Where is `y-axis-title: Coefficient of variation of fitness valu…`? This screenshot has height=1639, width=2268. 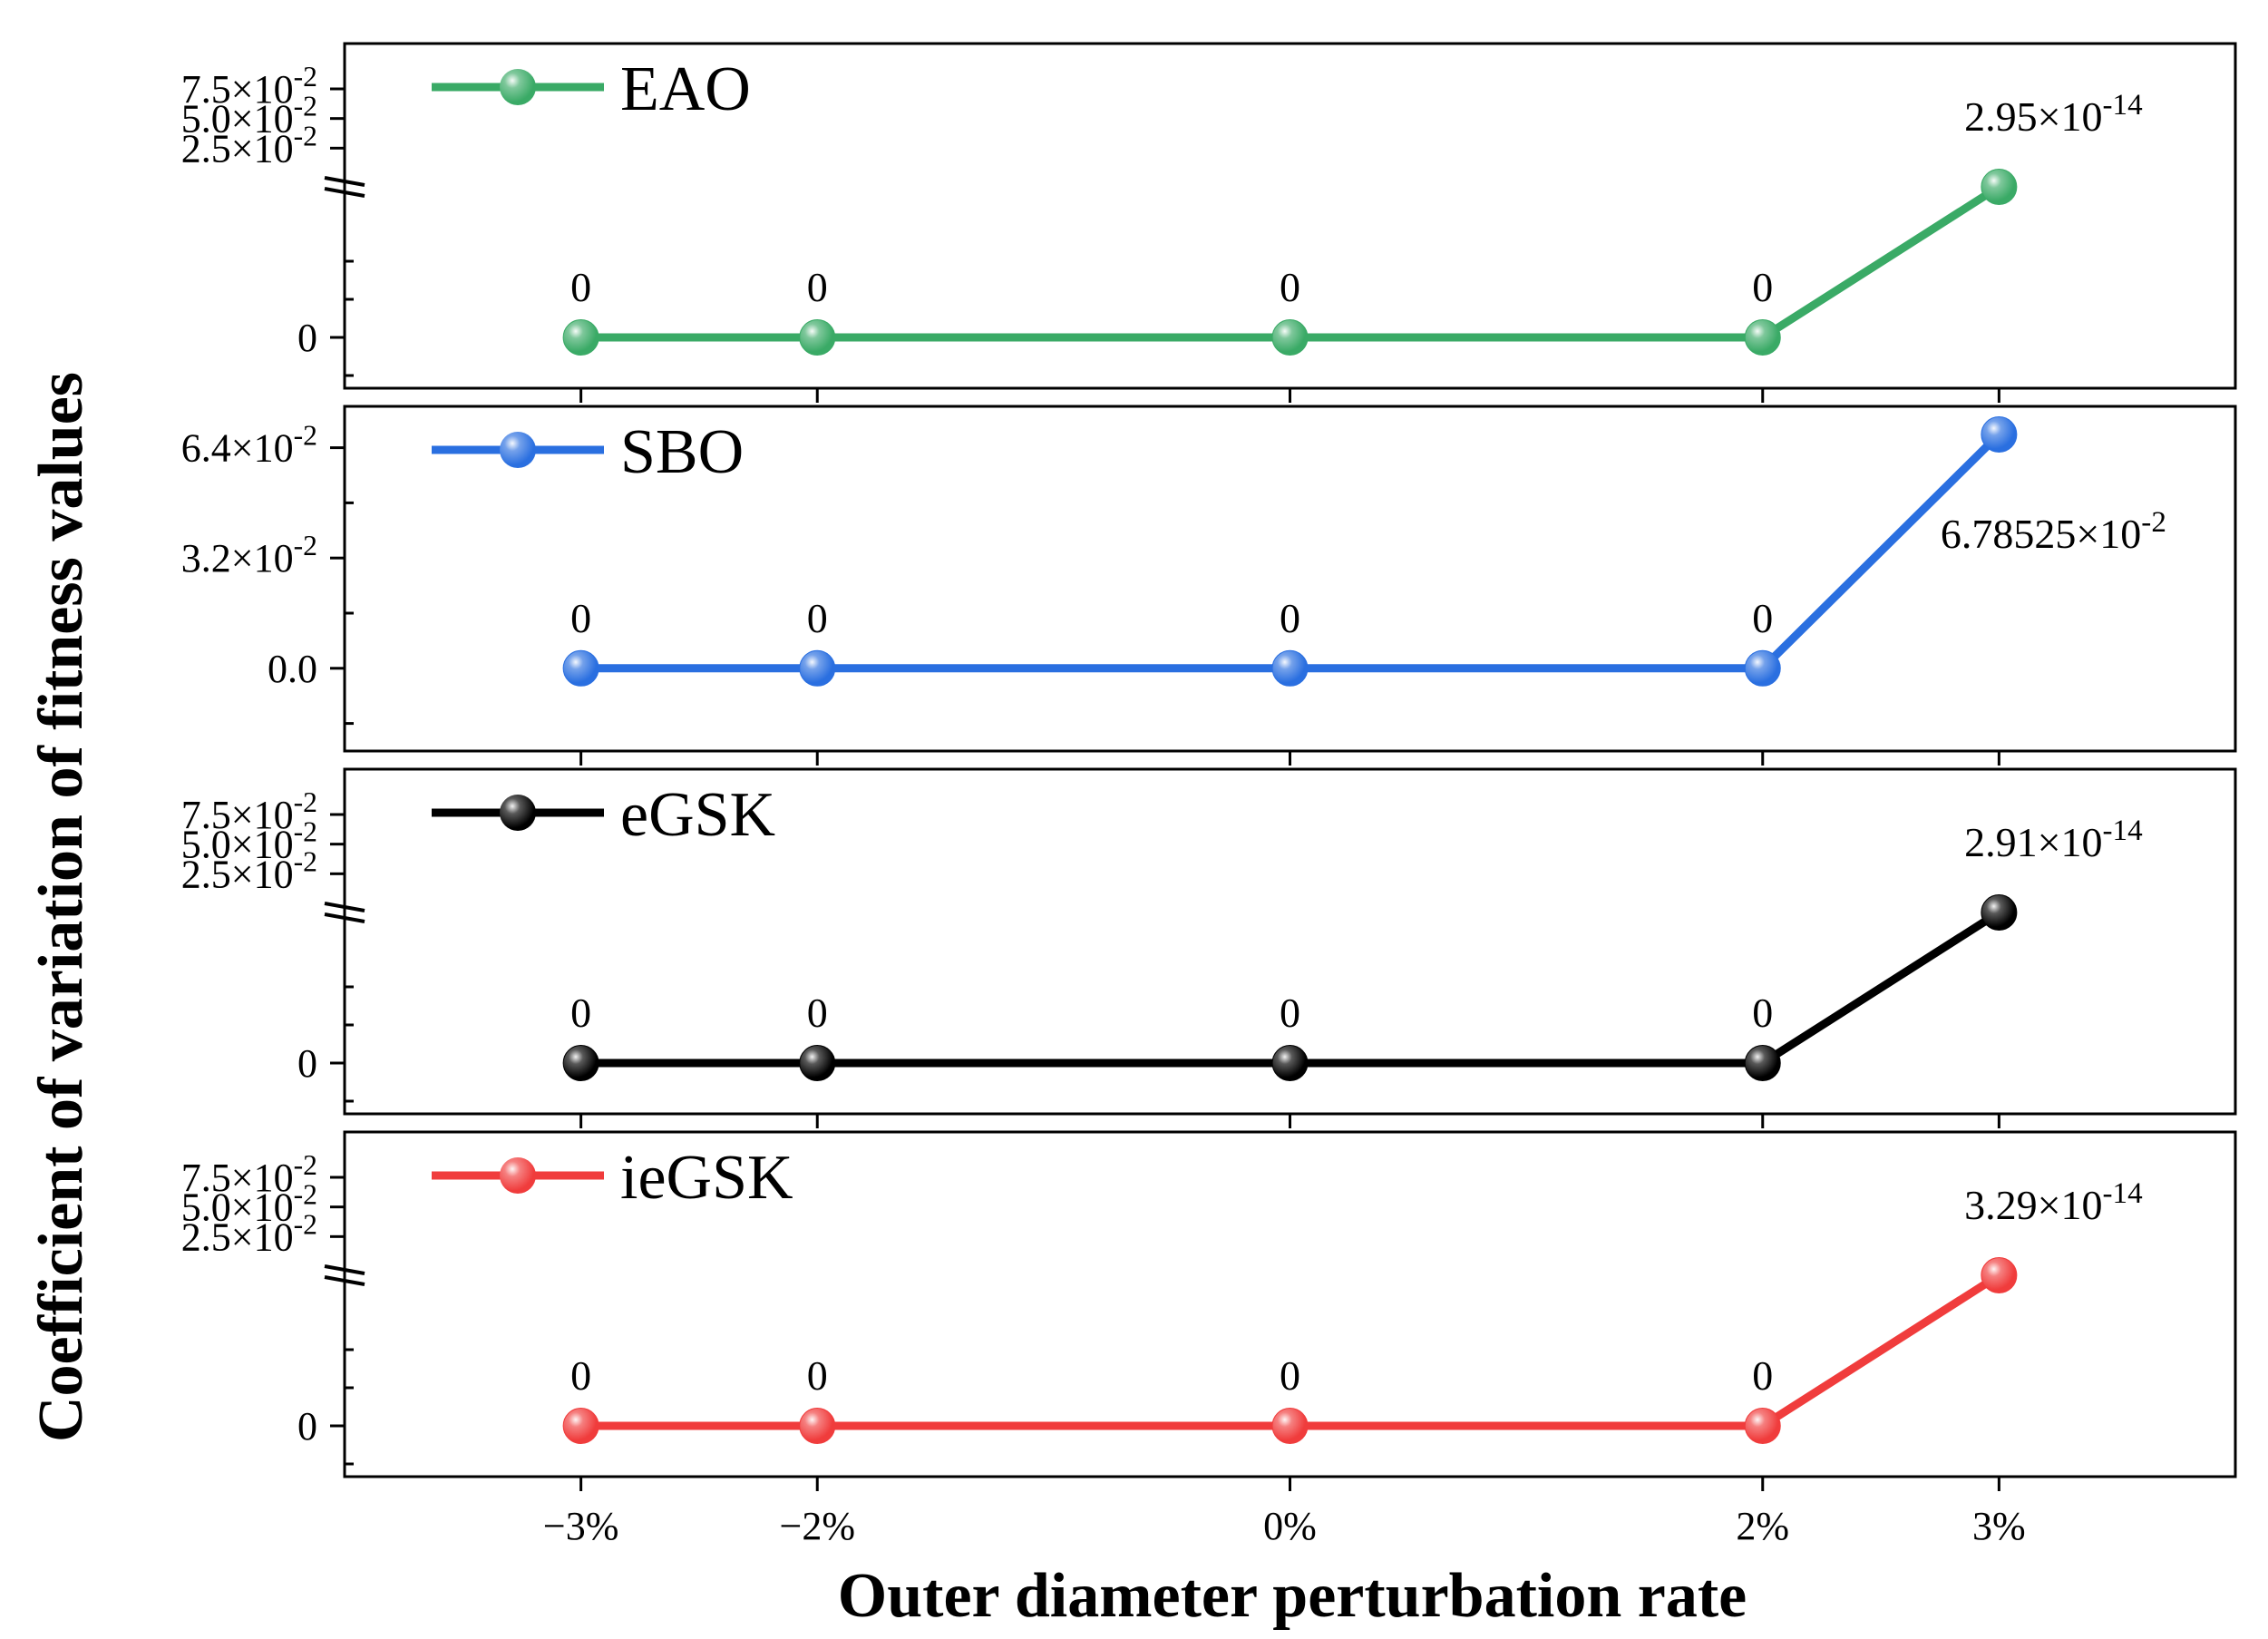 y-axis-title: Coefficient of variation of fitness valu… is located at coordinates (61, 907).